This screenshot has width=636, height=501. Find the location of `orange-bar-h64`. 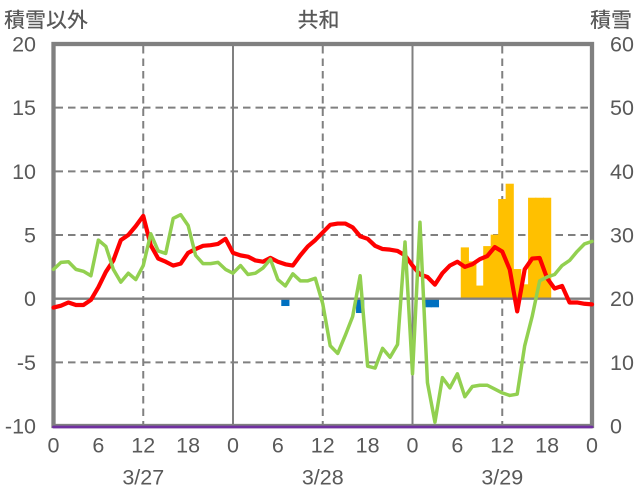

orange-bar-h64 is located at coordinates (532, 248).